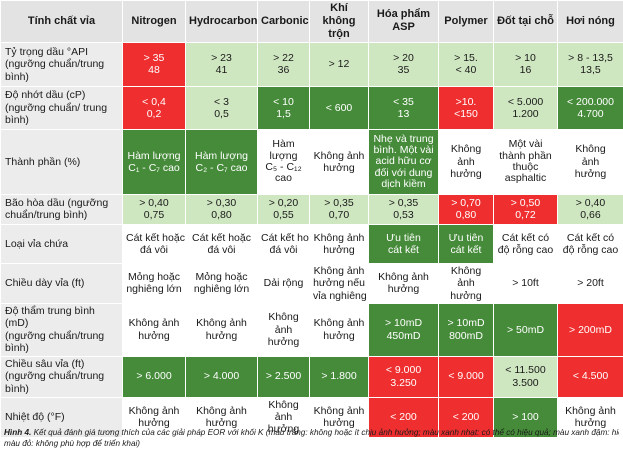 The width and height of the screenshot is (623, 458). I want to click on cell-hydrocarbon: Mỏng hoặc nghiêng lớn, so click(221, 283).